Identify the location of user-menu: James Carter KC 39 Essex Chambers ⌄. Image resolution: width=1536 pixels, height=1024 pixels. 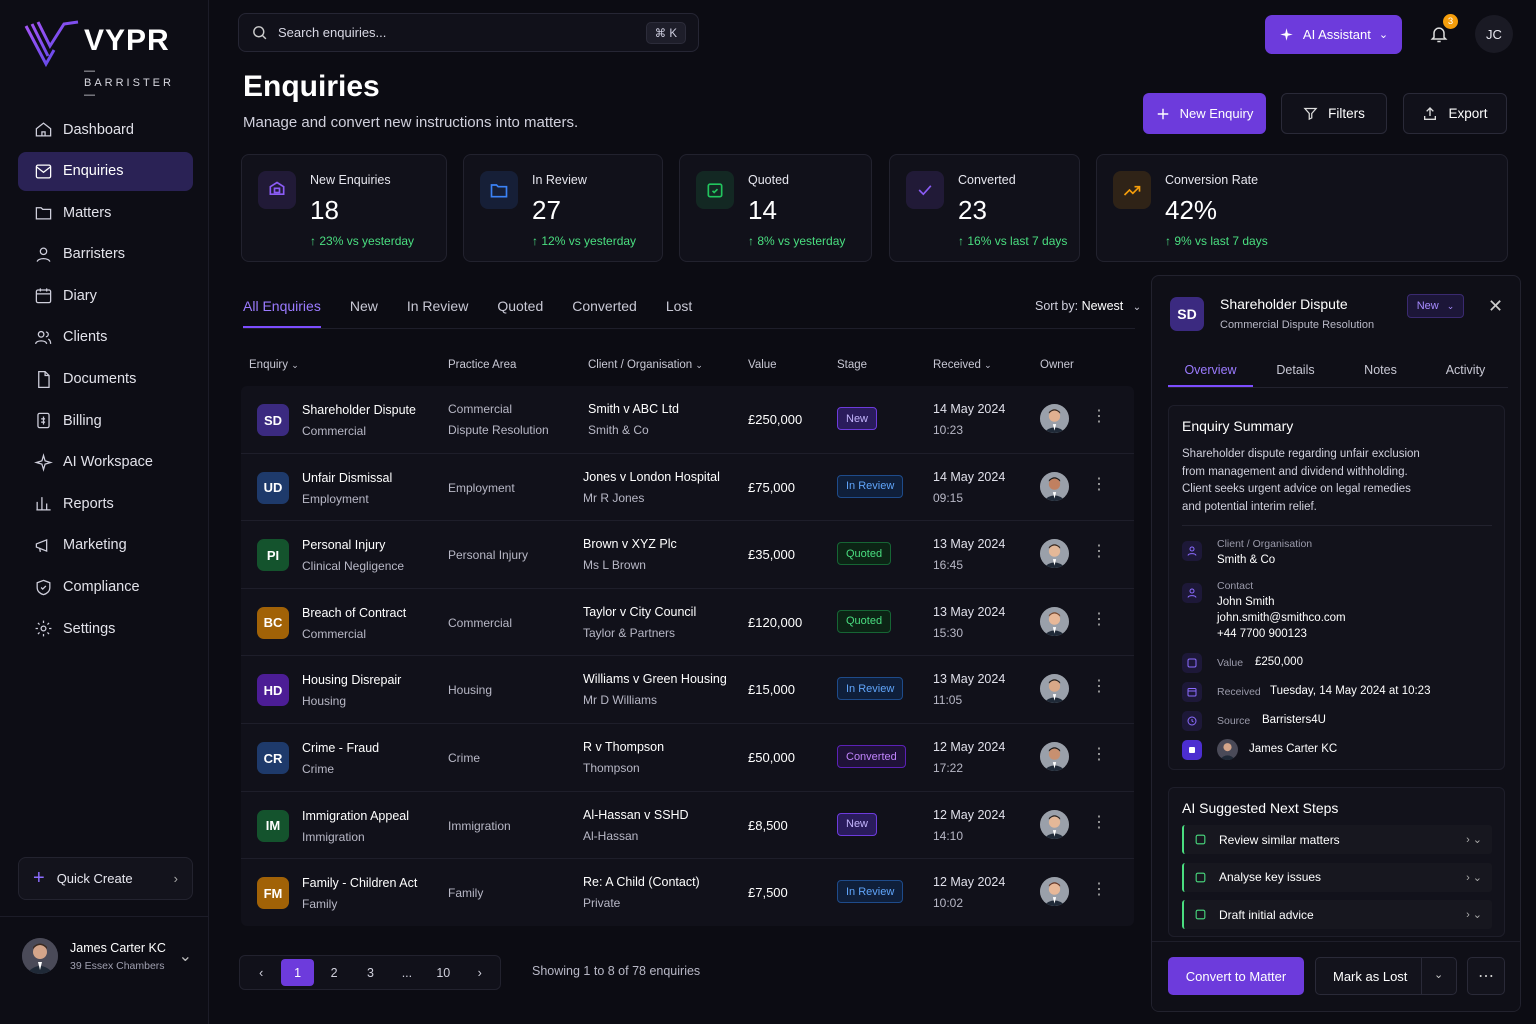
(107, 956).